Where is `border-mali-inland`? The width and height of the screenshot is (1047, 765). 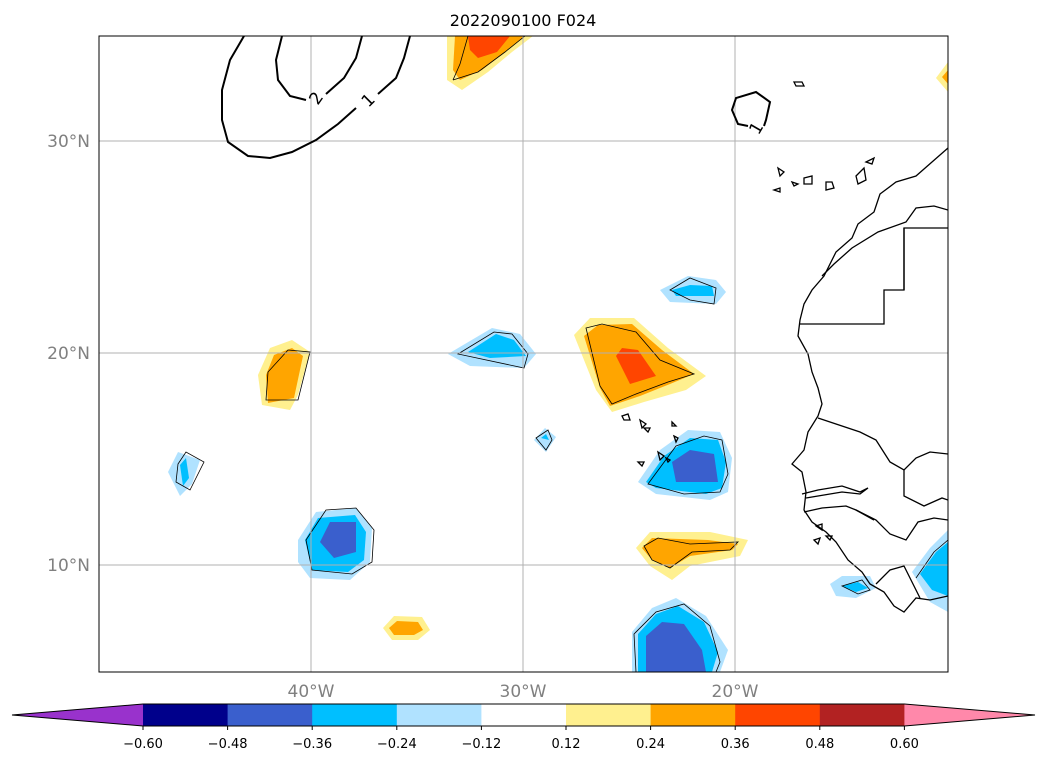 border-mali-inland is located at coordinates (925, 488).